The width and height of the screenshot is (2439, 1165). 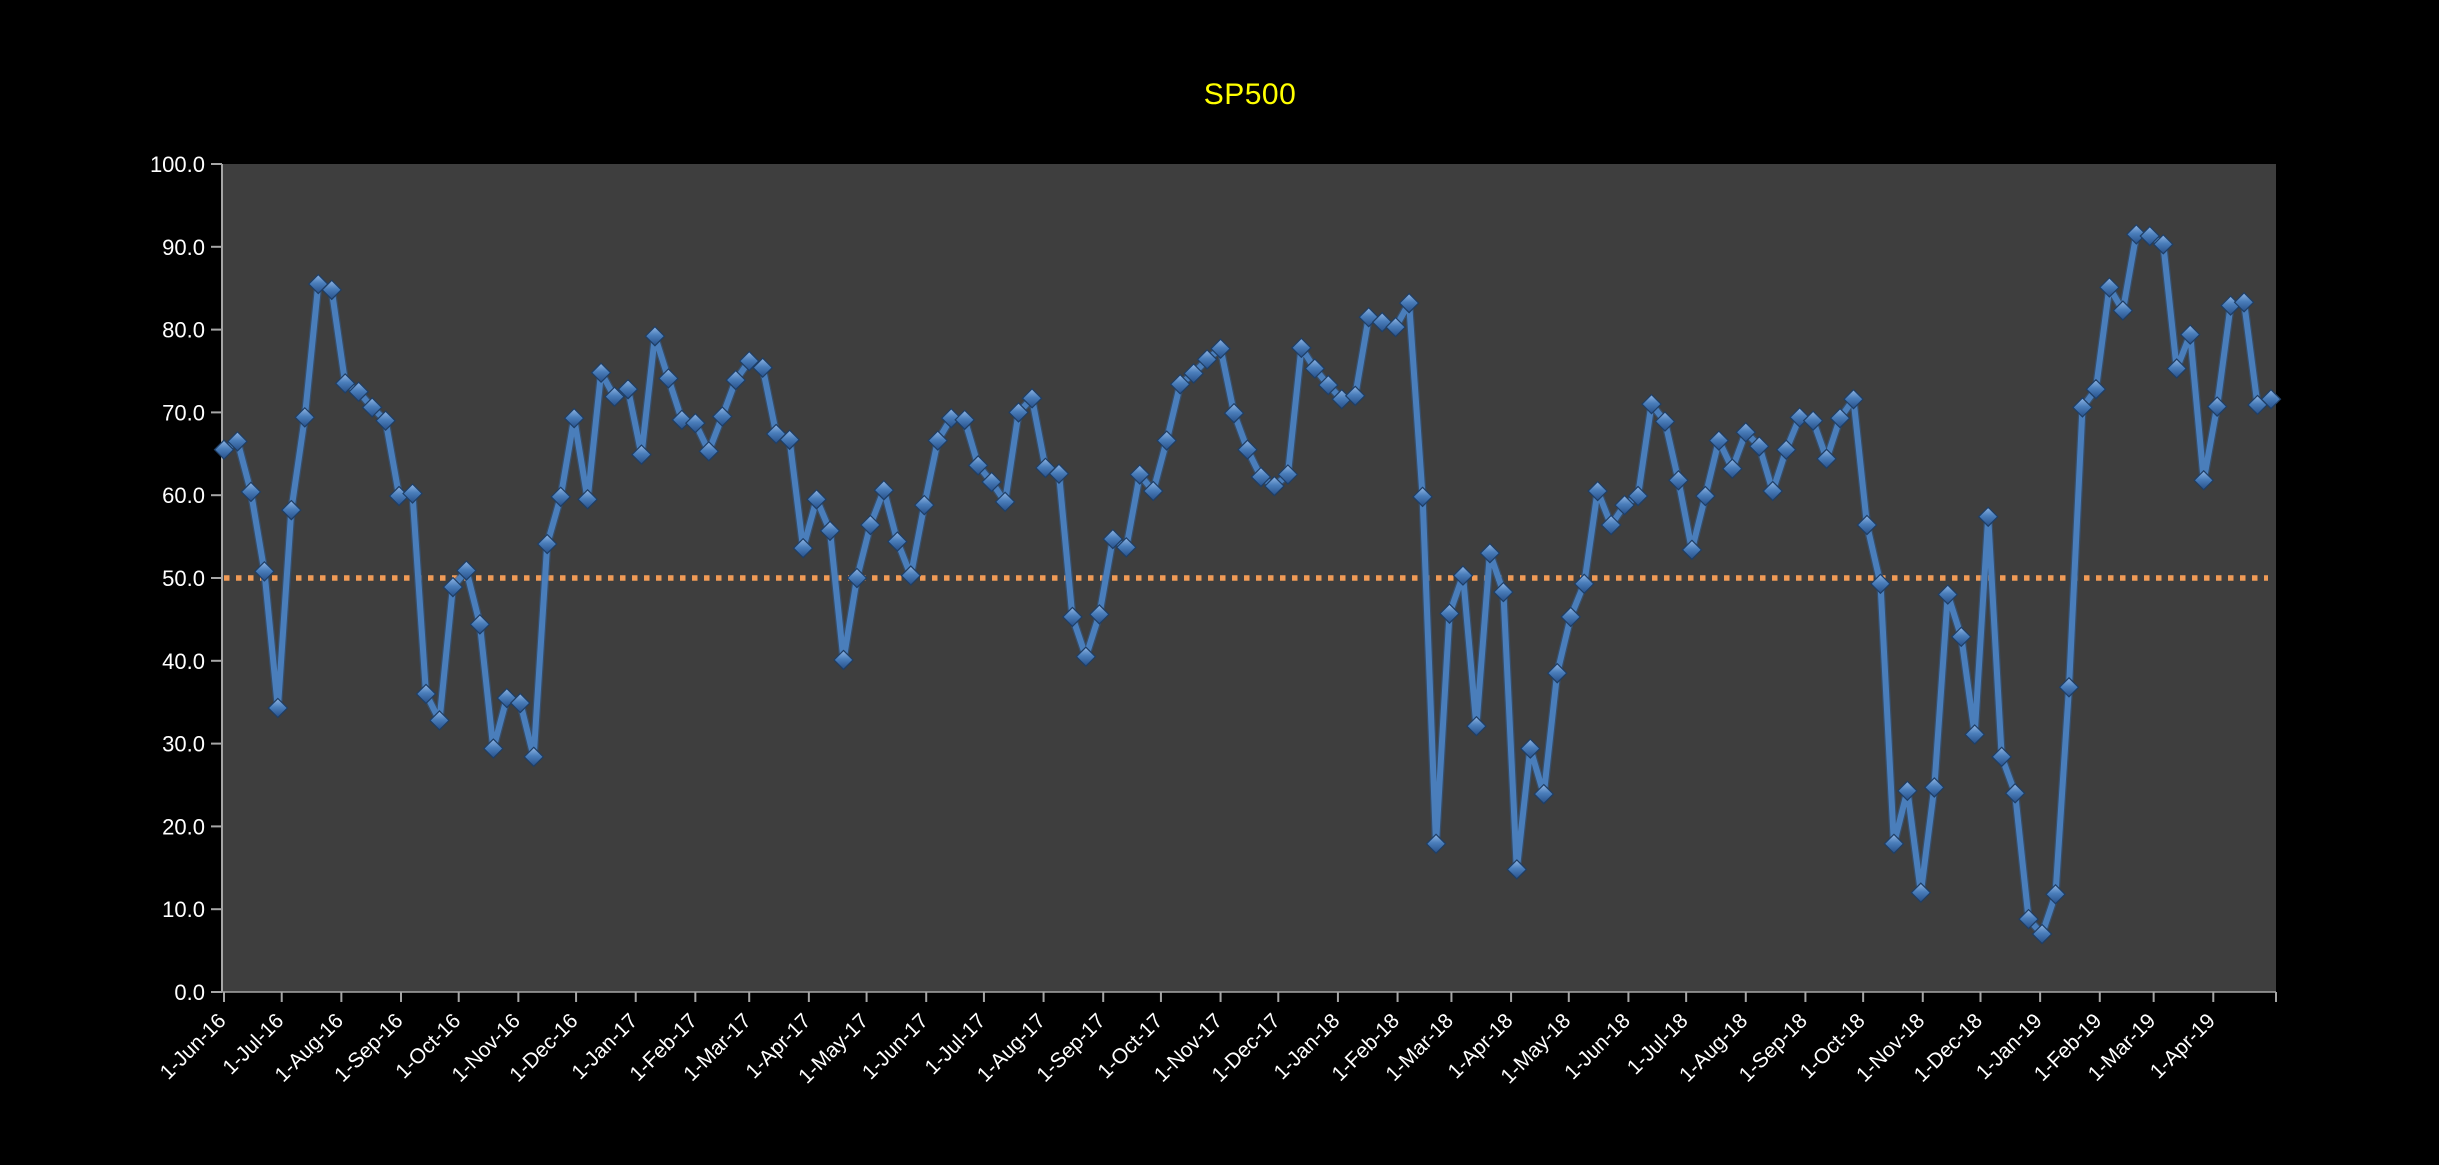 I want to click on y-tick-label: 100.0, so click(x=177, y=164).